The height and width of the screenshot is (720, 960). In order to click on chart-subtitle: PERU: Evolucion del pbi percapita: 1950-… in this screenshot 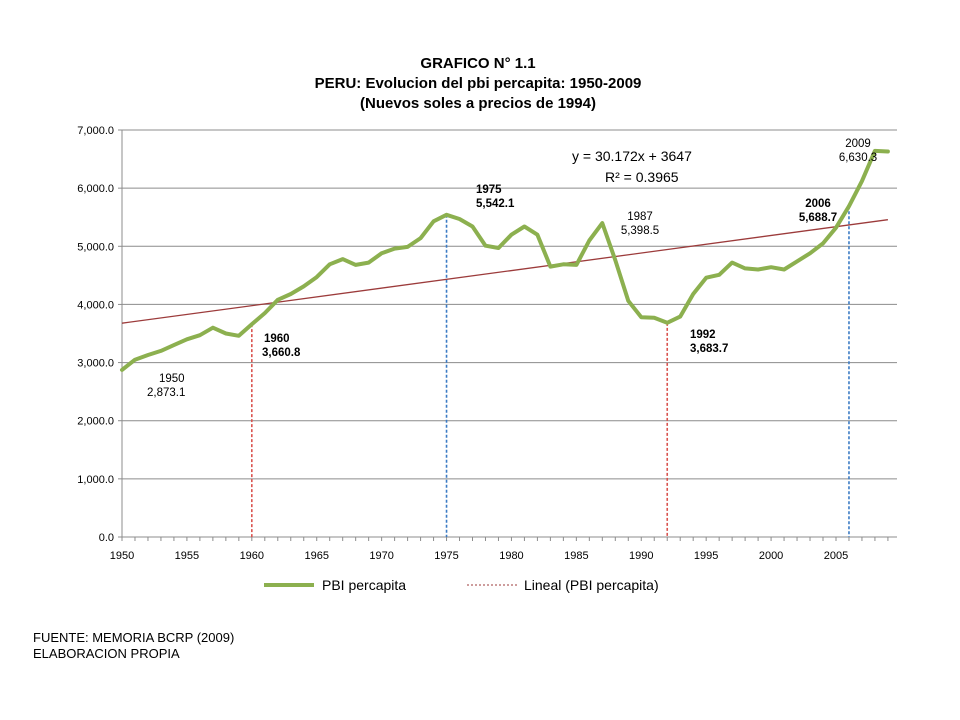, I will do `click(478, 83)`.